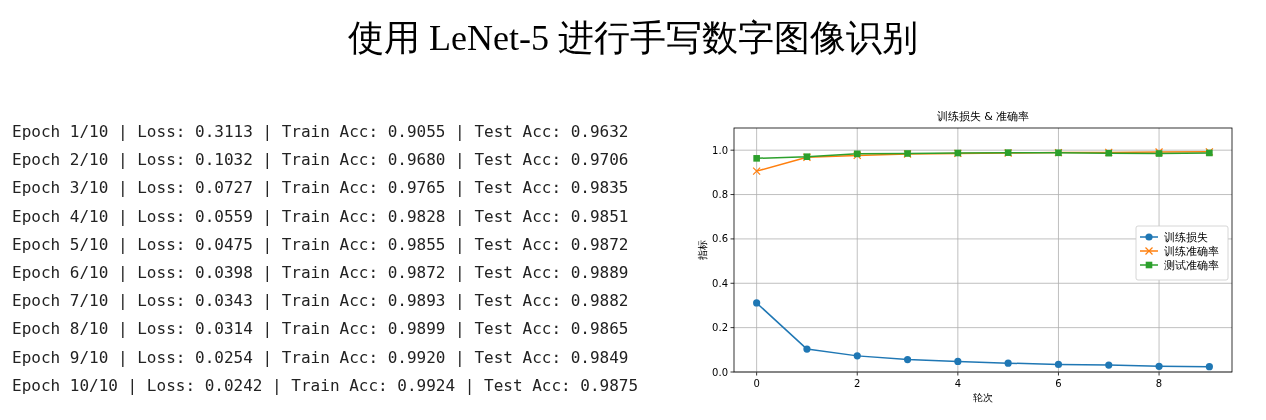  I want to click on x-axis-title: 轮次, so click(983, 397).